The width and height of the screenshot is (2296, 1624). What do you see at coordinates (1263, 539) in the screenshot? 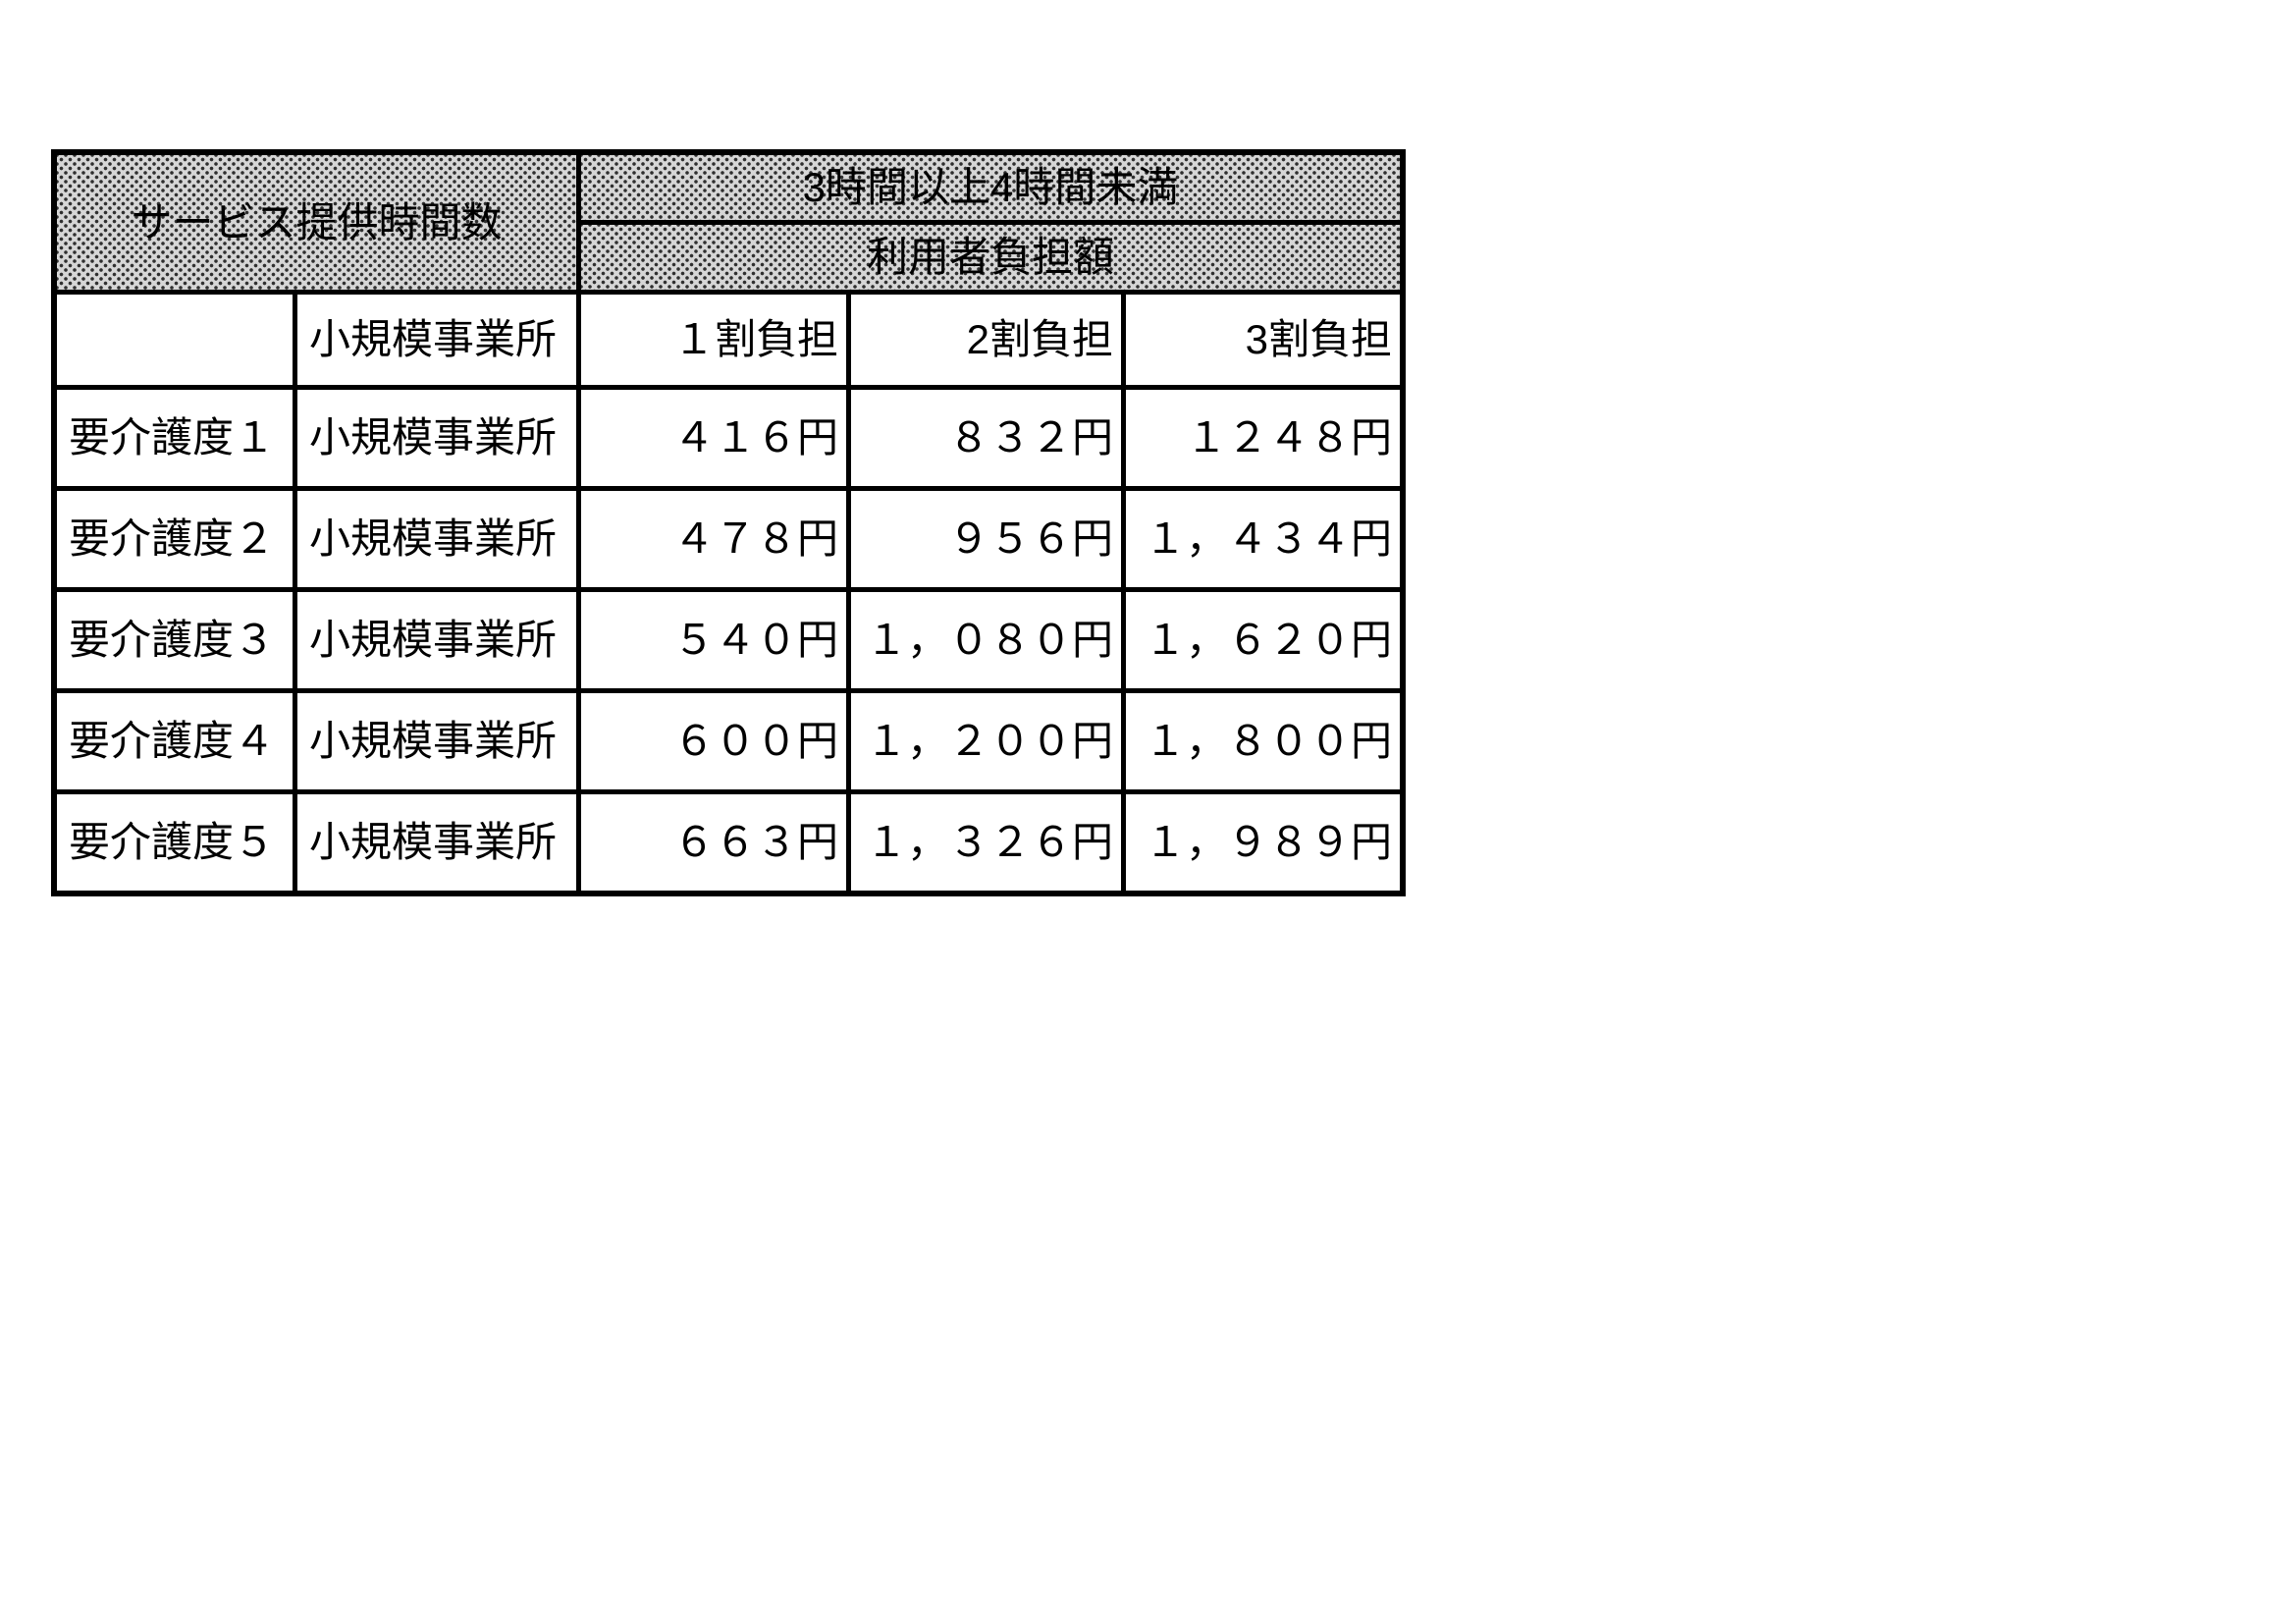
I see `pay-30-cell: １，４３４円` at bounding box center [1263, 539].